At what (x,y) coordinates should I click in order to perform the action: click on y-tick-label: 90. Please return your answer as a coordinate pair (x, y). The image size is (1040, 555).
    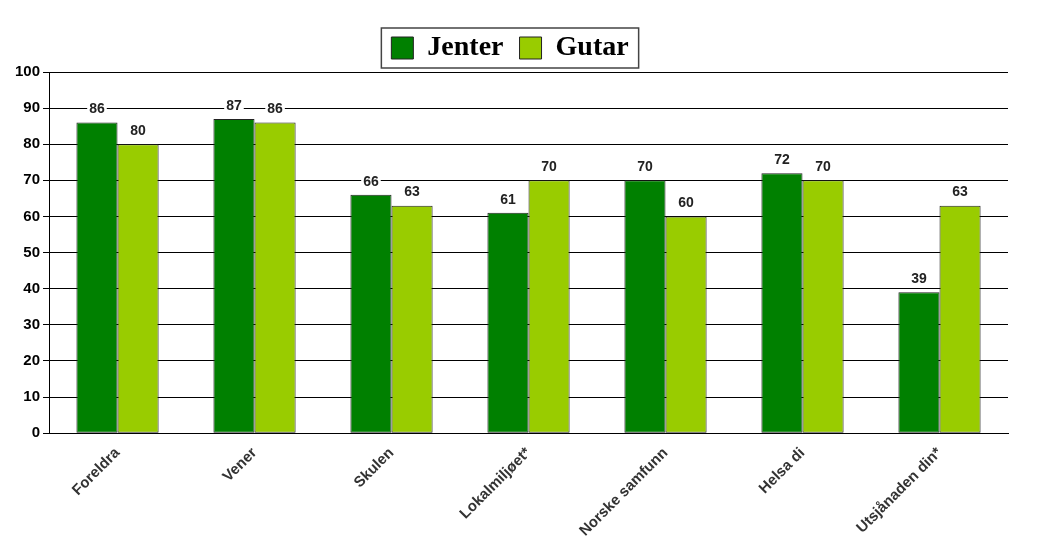
    Looking at the image, I should click on (32, 107).